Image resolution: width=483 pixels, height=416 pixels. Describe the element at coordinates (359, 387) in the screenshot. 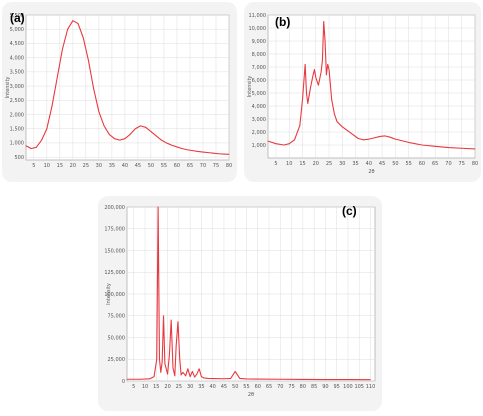

I see `x-tick-label: 105` at that location.